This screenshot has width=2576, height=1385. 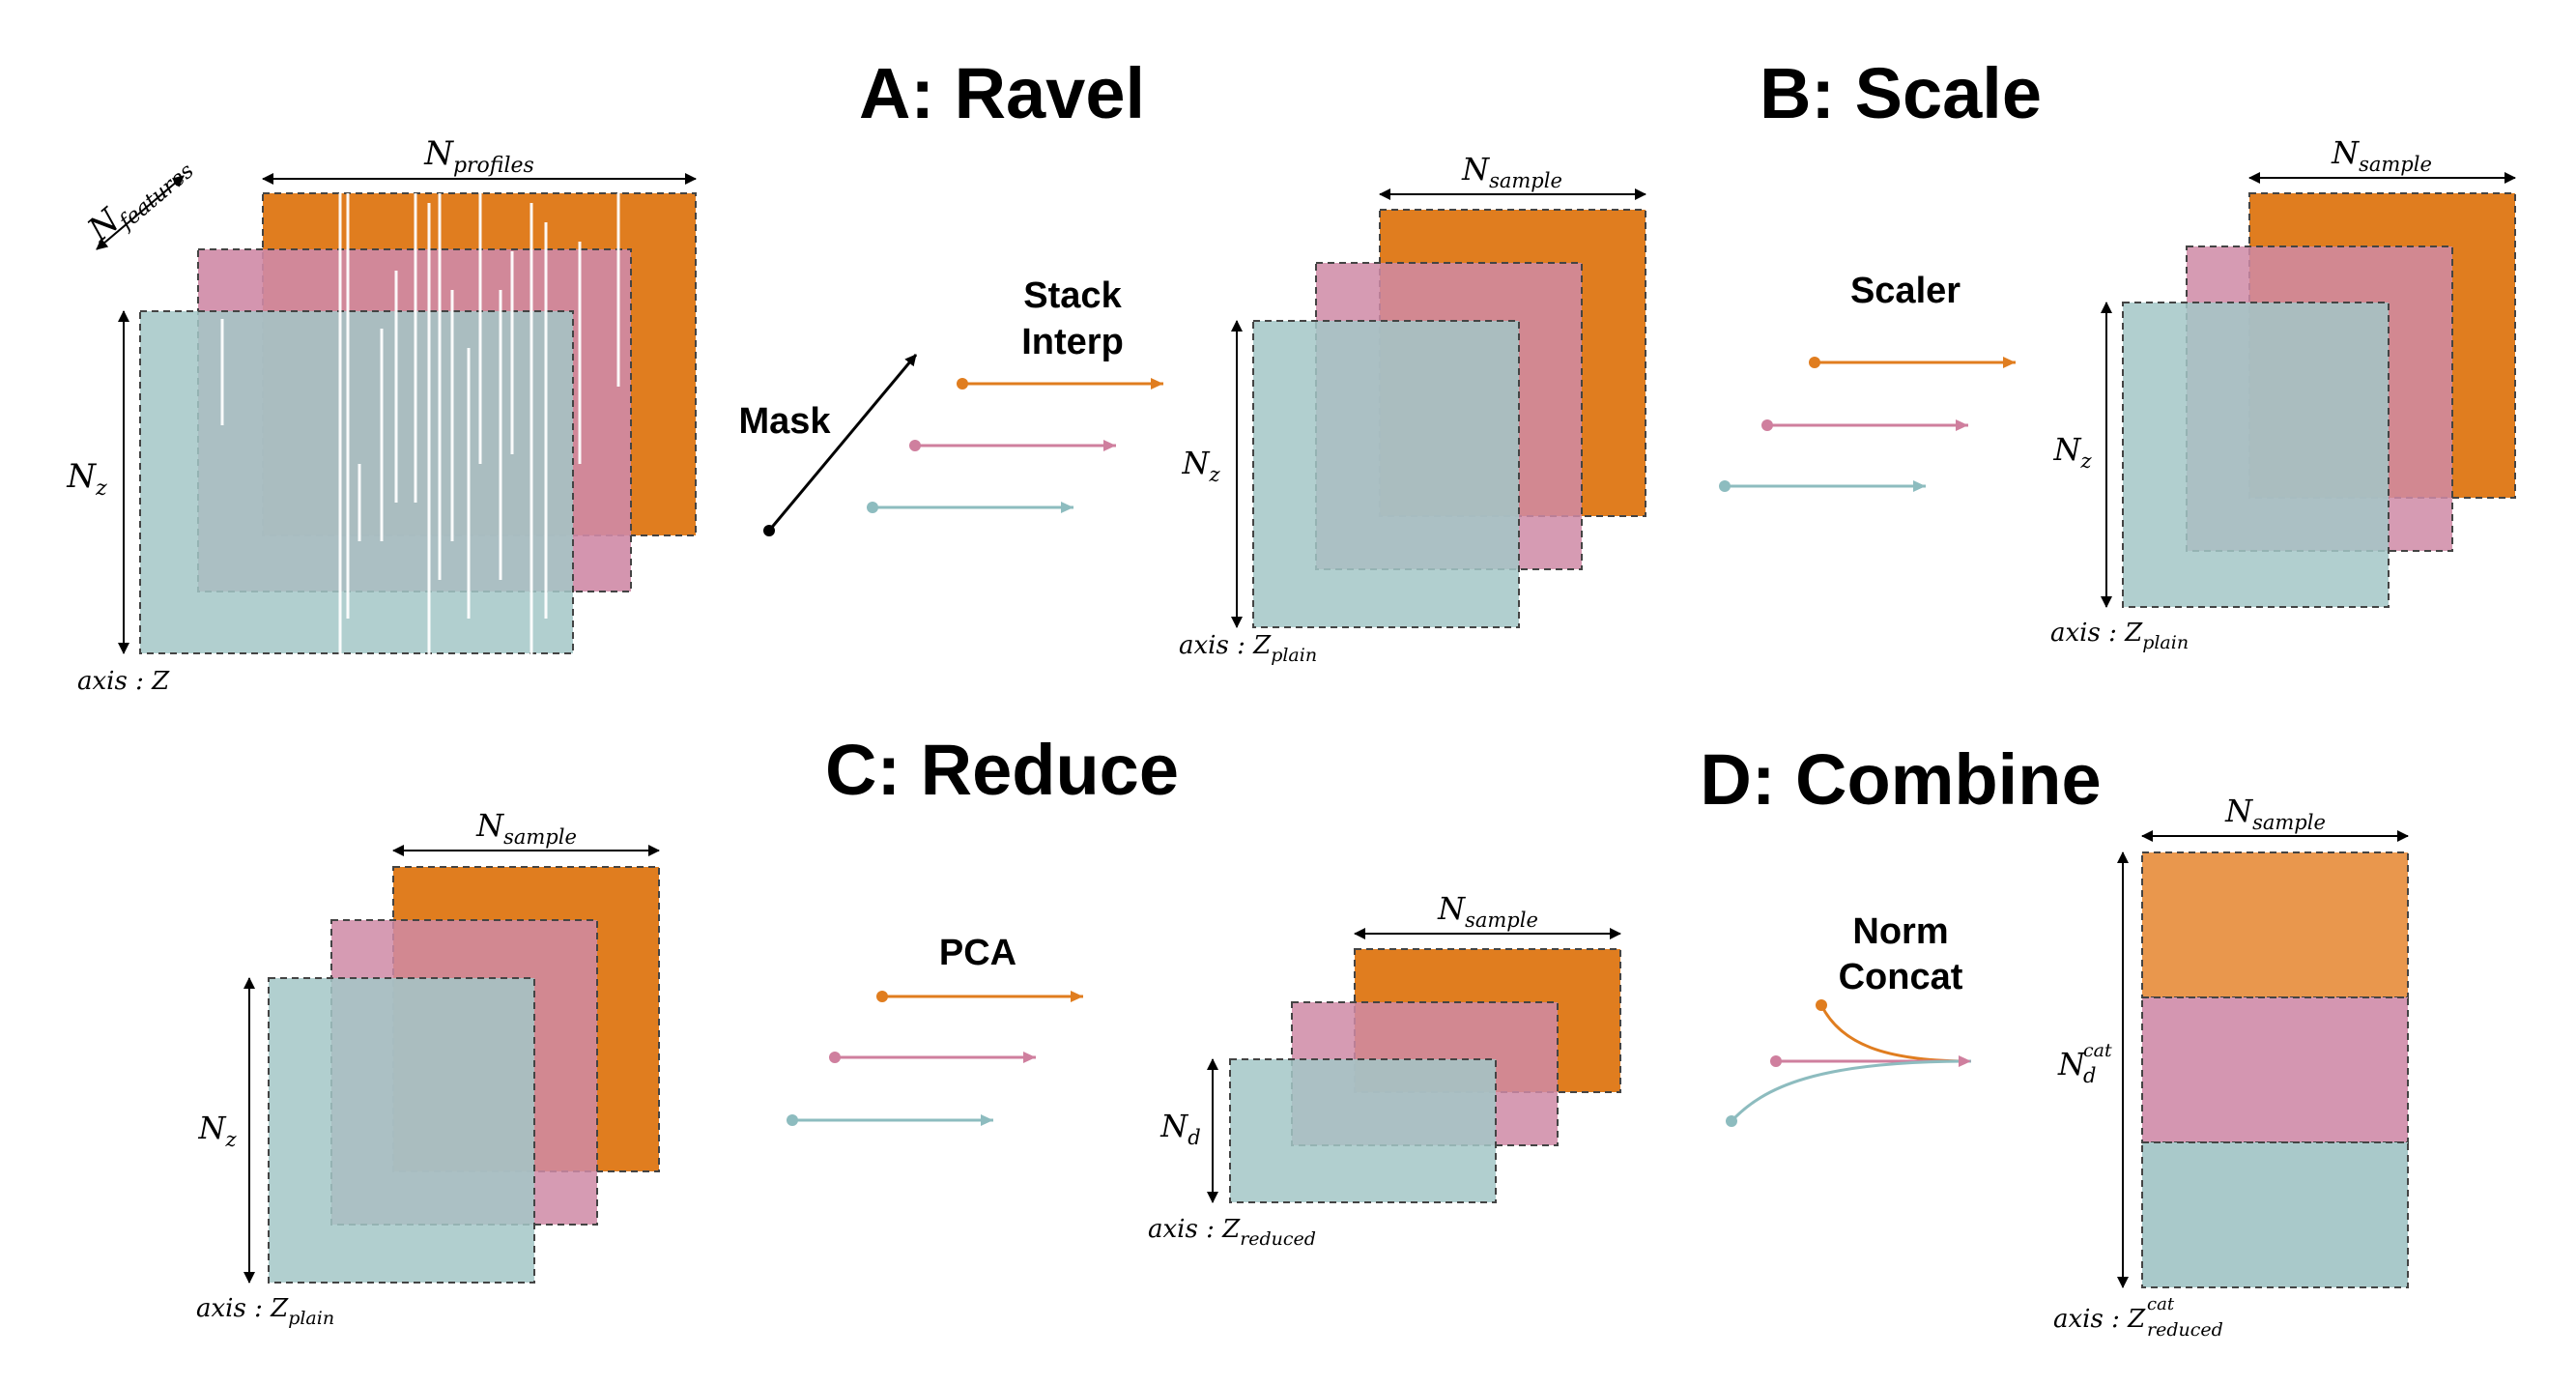 I want to click on n-d-label-c: Nd, so click(x=1180, y=1128).